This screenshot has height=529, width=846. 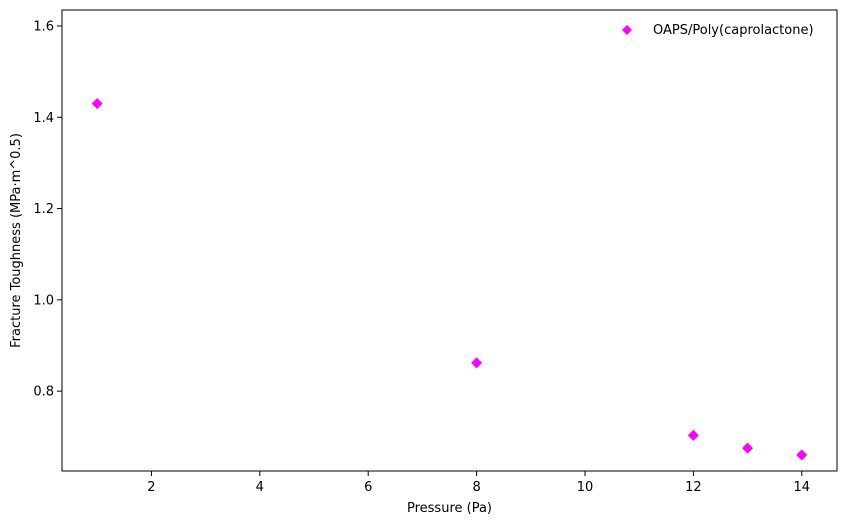 I want to click on x-tick-label: 10, so click(x=585, y=487).